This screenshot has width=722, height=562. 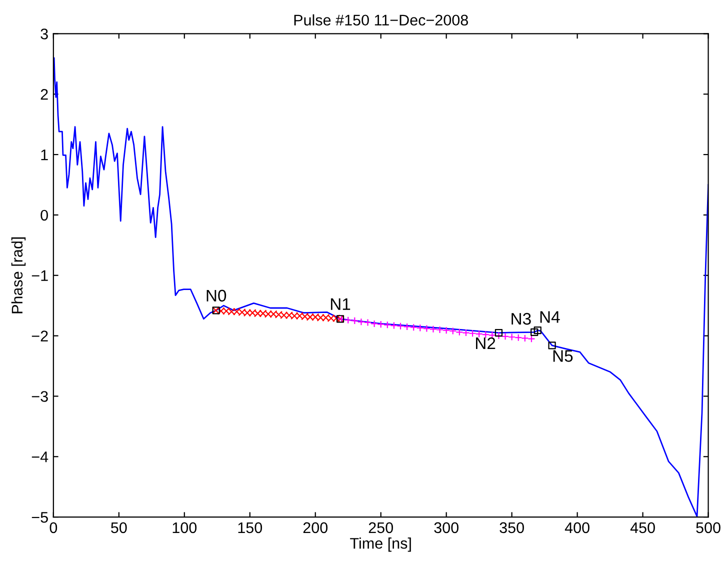 I want to click on x-tick-label: 200, so click(x=315, y=528).